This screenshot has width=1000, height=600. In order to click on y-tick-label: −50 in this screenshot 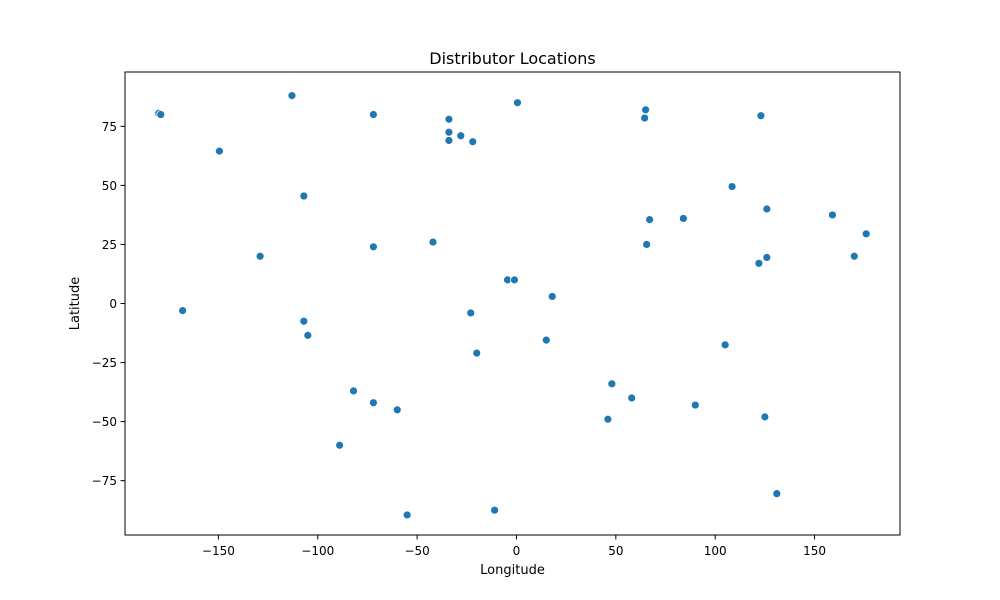, I will do `click(104, 422)`.